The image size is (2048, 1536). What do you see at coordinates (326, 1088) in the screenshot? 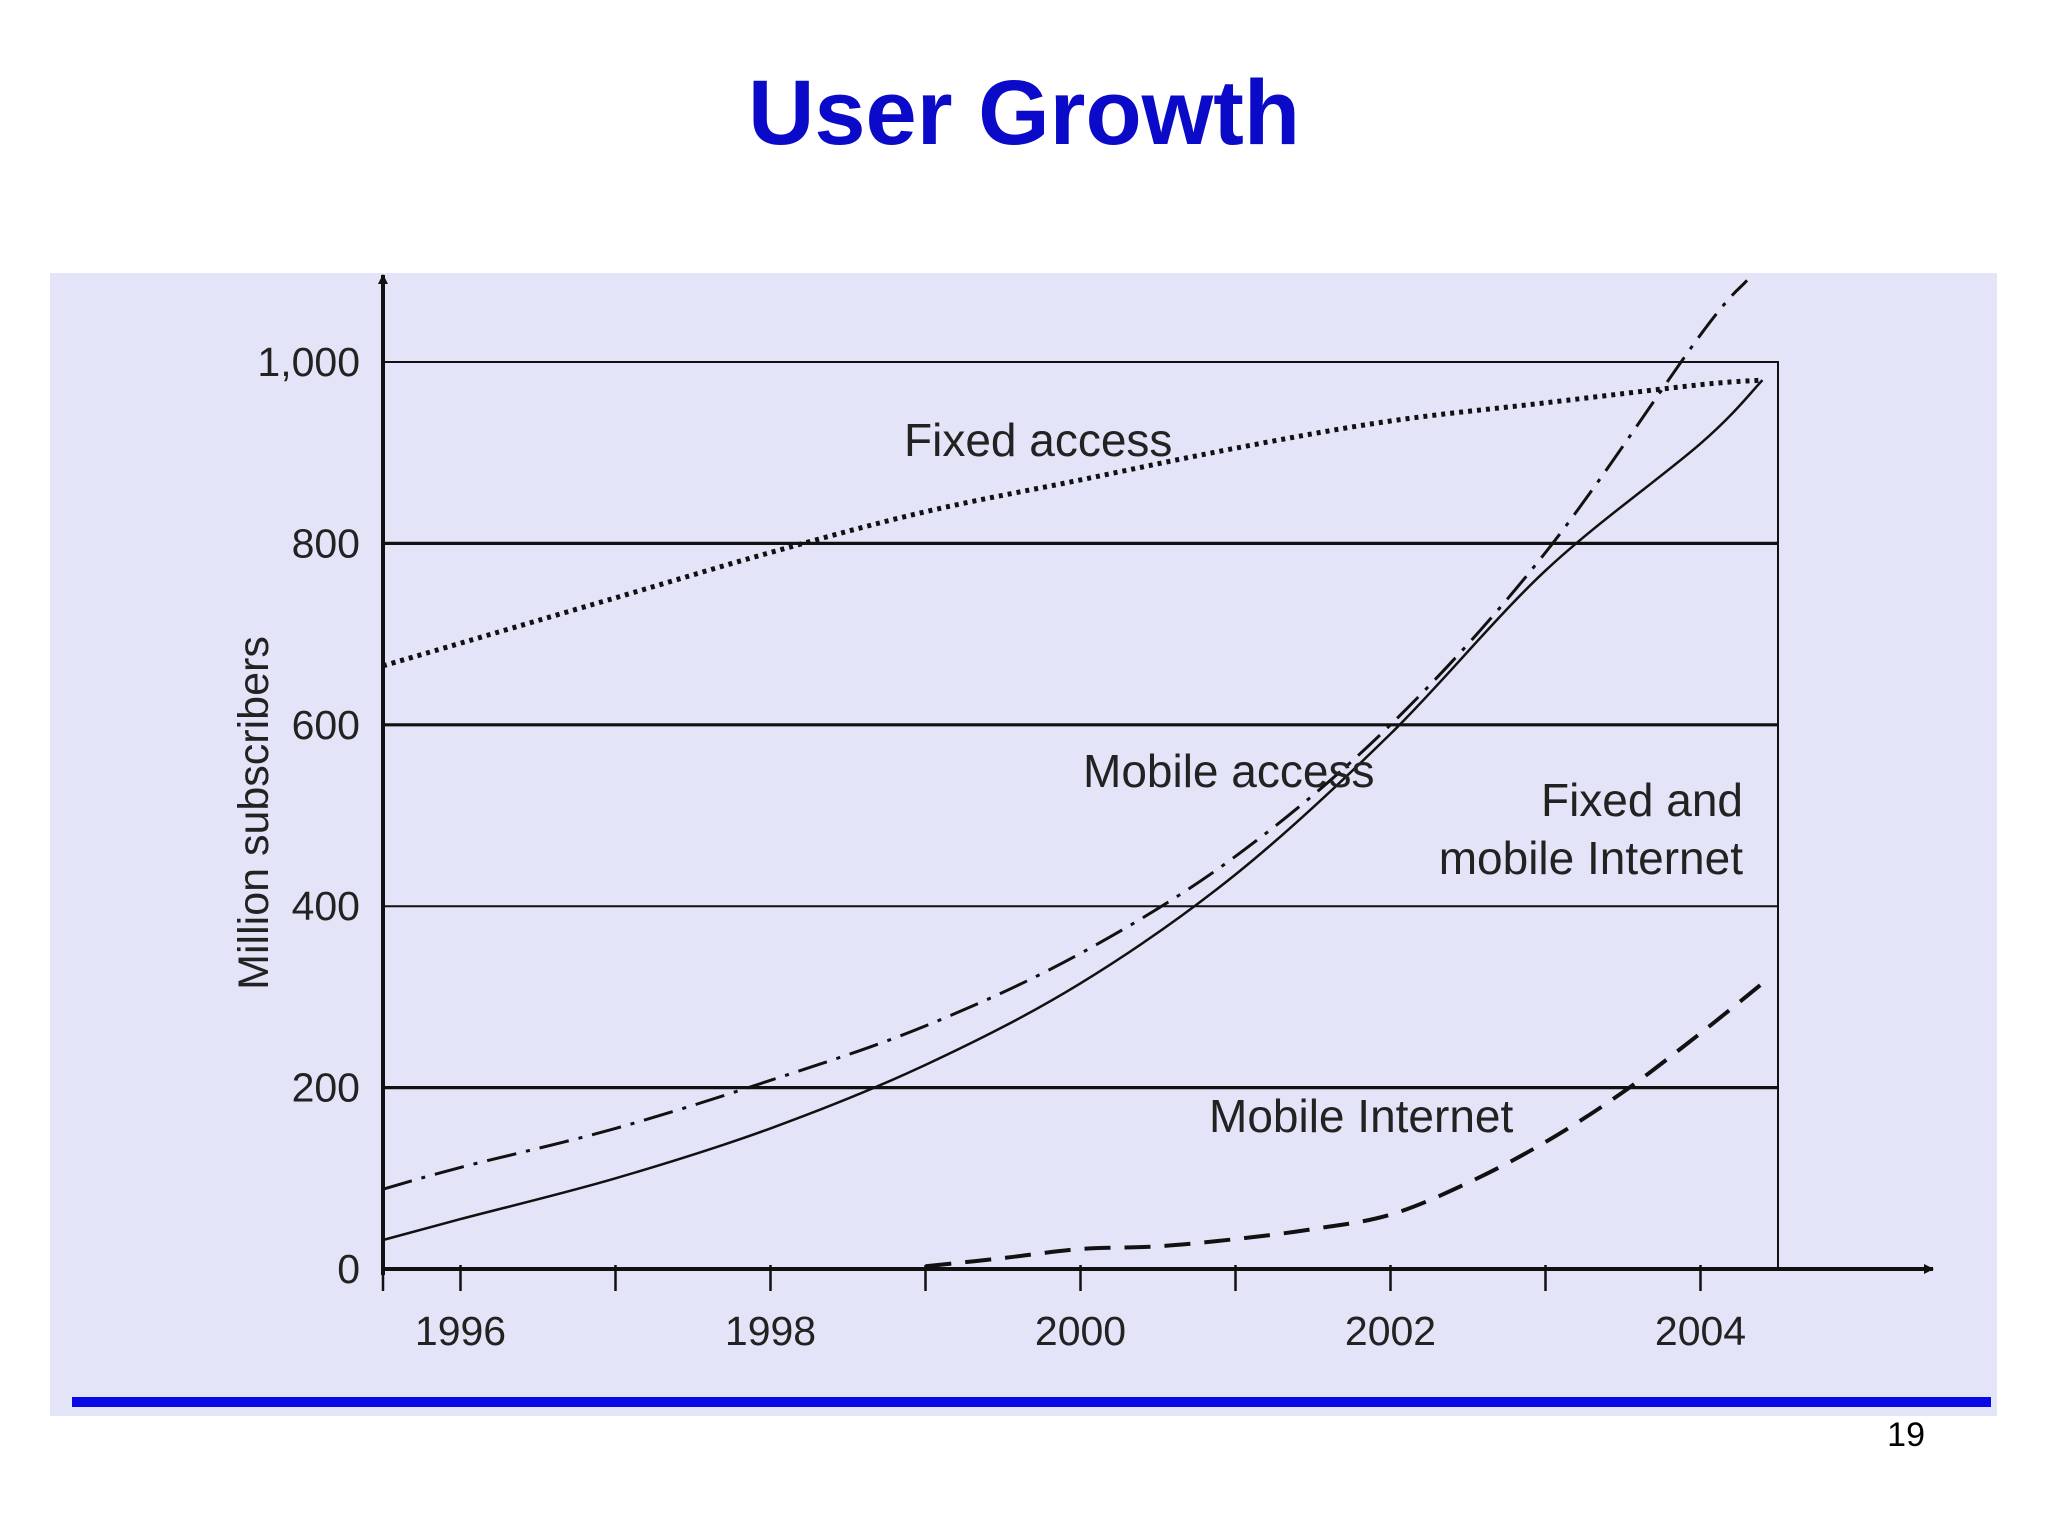
I see `y-tick-label: 200` at bounding box center [326, 1088].